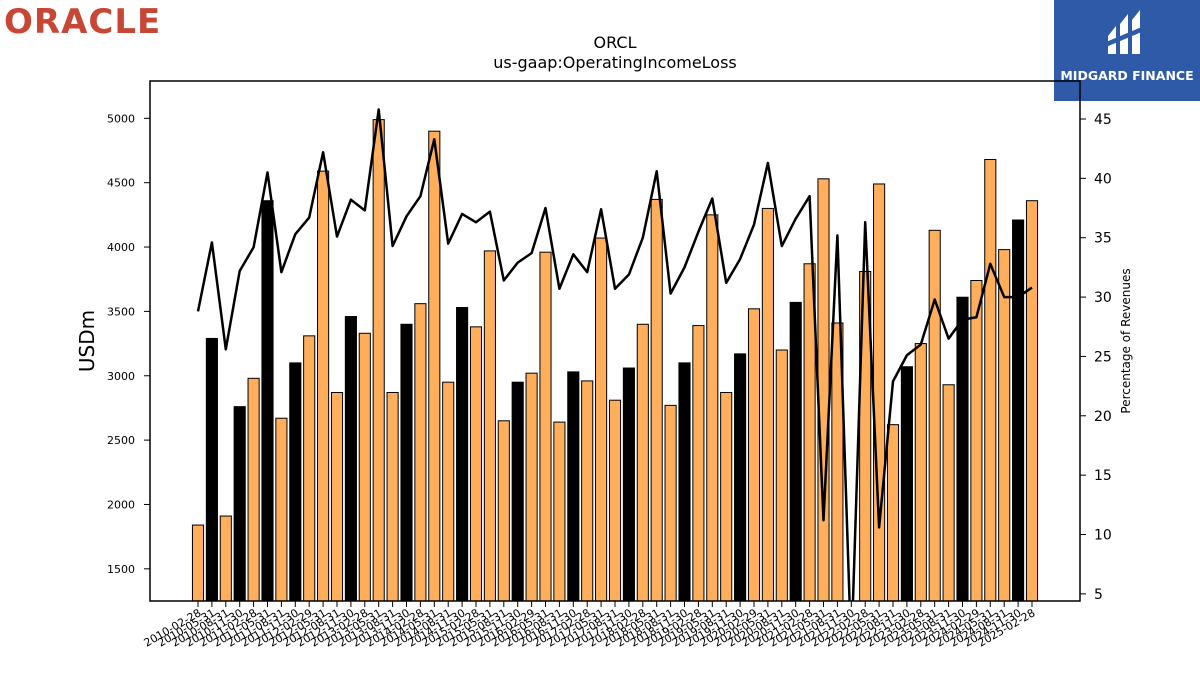  What do you see at coordinates (1125, 32) in the screenshot?
I see `midgard-monogram-icon` at bounding box center [1125, 32].